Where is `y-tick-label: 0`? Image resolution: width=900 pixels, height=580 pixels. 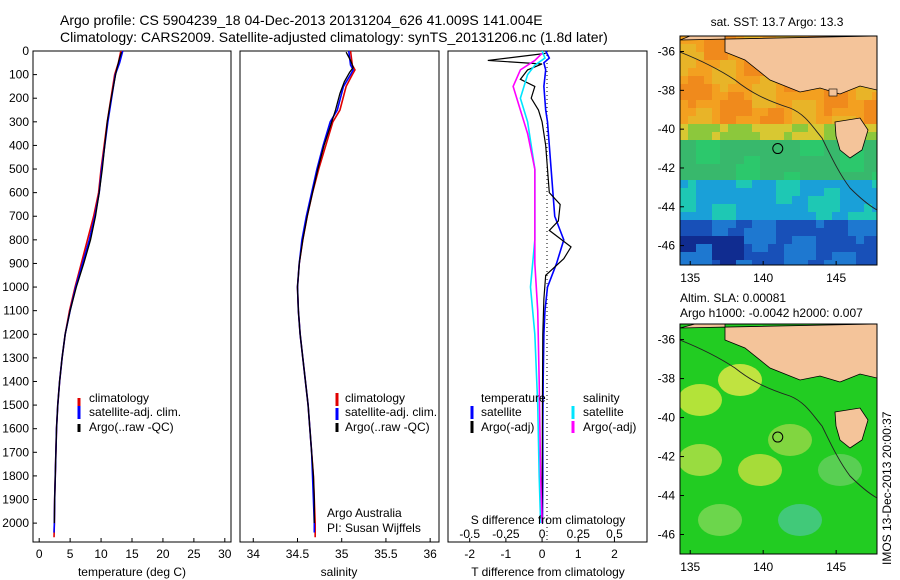 y-tick-label: 0 is located at coordinates (25, 51).